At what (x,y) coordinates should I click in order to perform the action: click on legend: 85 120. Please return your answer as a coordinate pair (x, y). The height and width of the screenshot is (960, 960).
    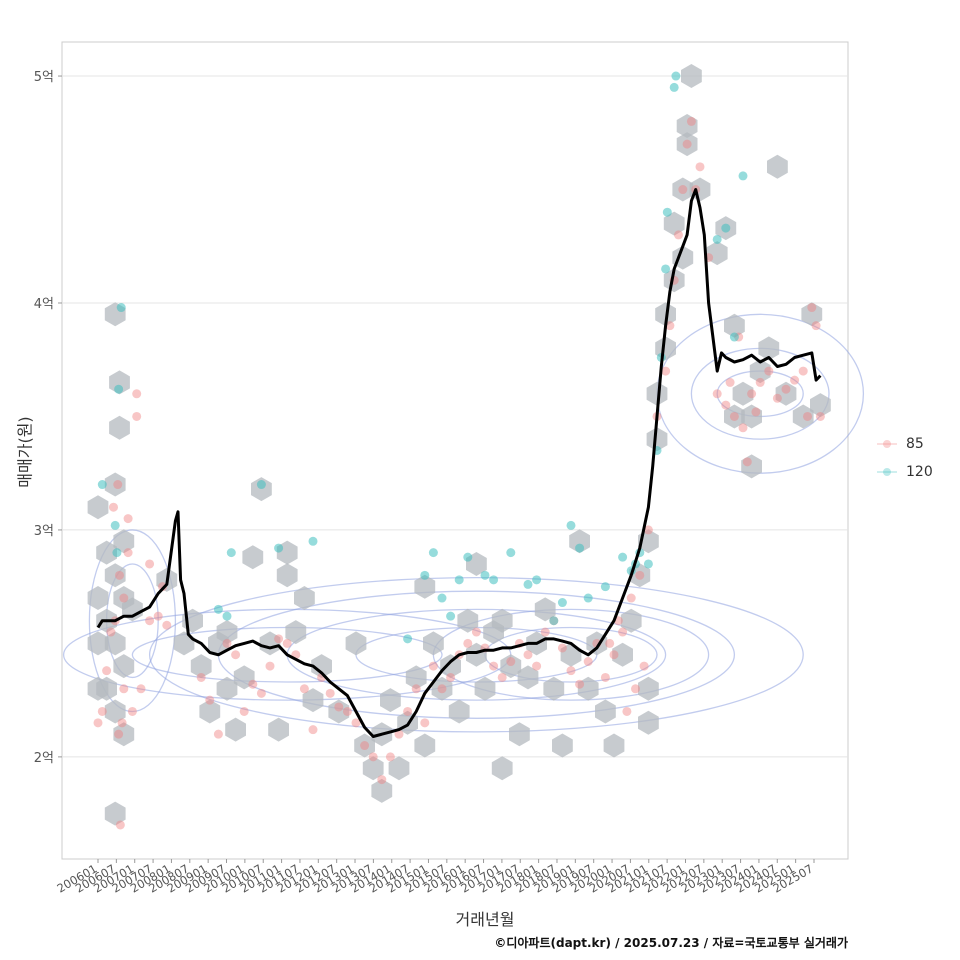
    Looking at the image, I should click on (904, 458).